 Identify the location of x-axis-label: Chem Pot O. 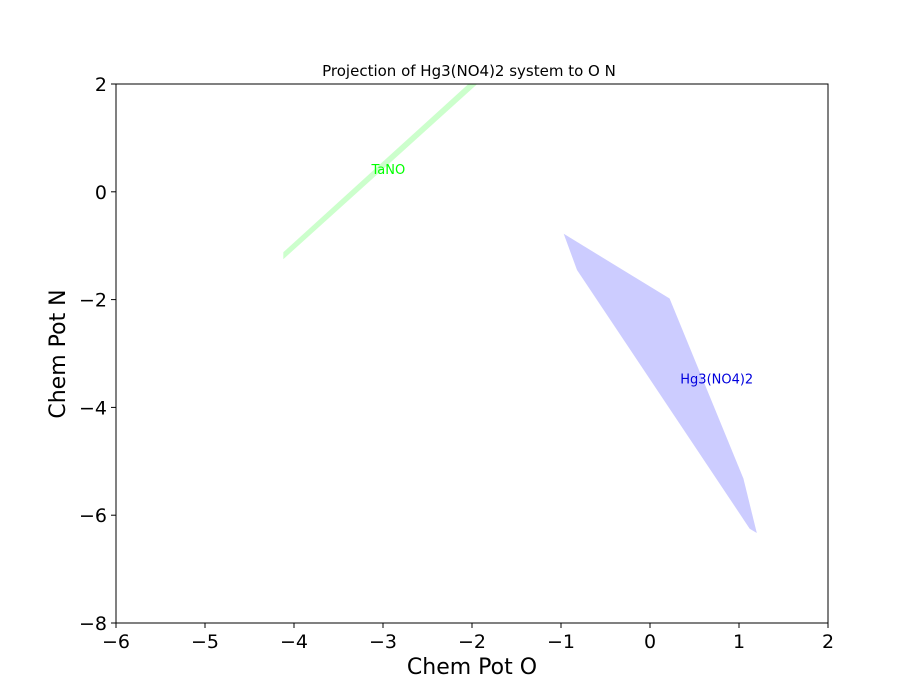
(472, 667).